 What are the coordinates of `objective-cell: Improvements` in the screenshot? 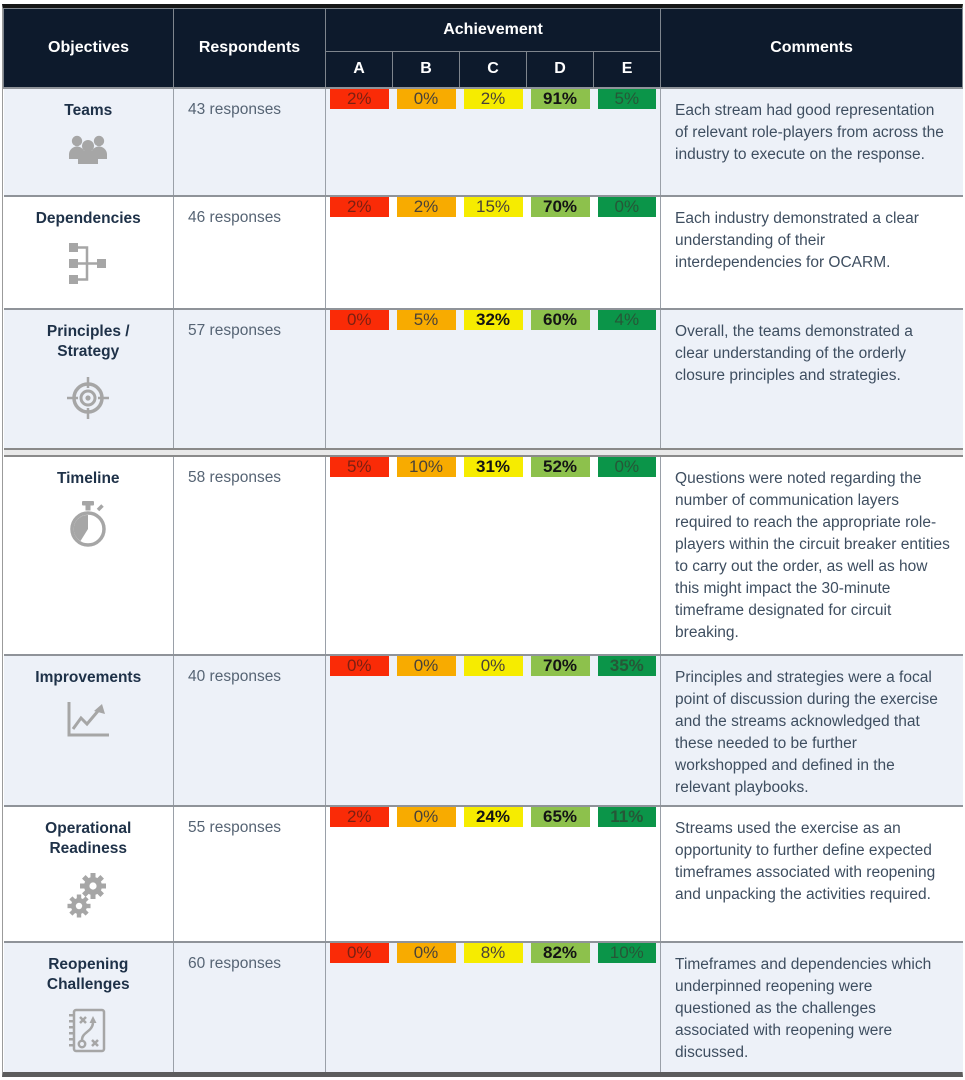 It's located at (88, 729).